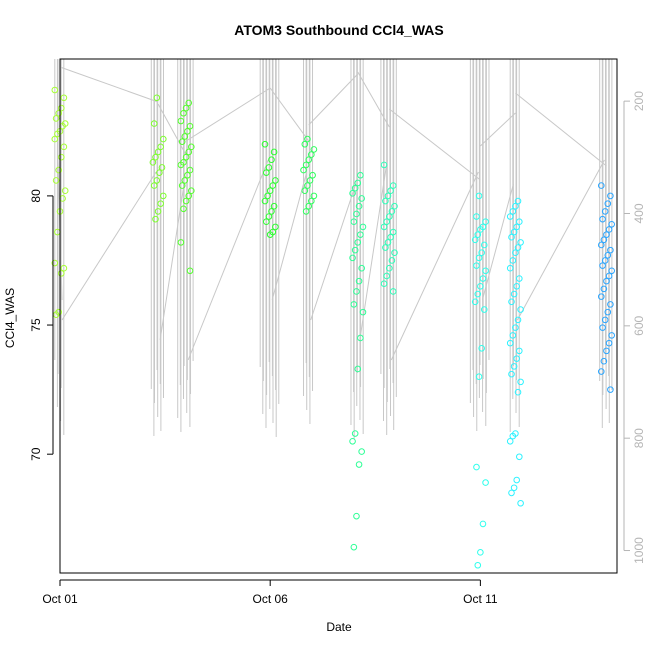 The width and height of the screenshot is (650, 650). What do you see at coordinates (338, 30) in the screenshot?
I see `chart-title: ATOM3 Southbound CCl4_WAS` at bounding box center [338, 30].